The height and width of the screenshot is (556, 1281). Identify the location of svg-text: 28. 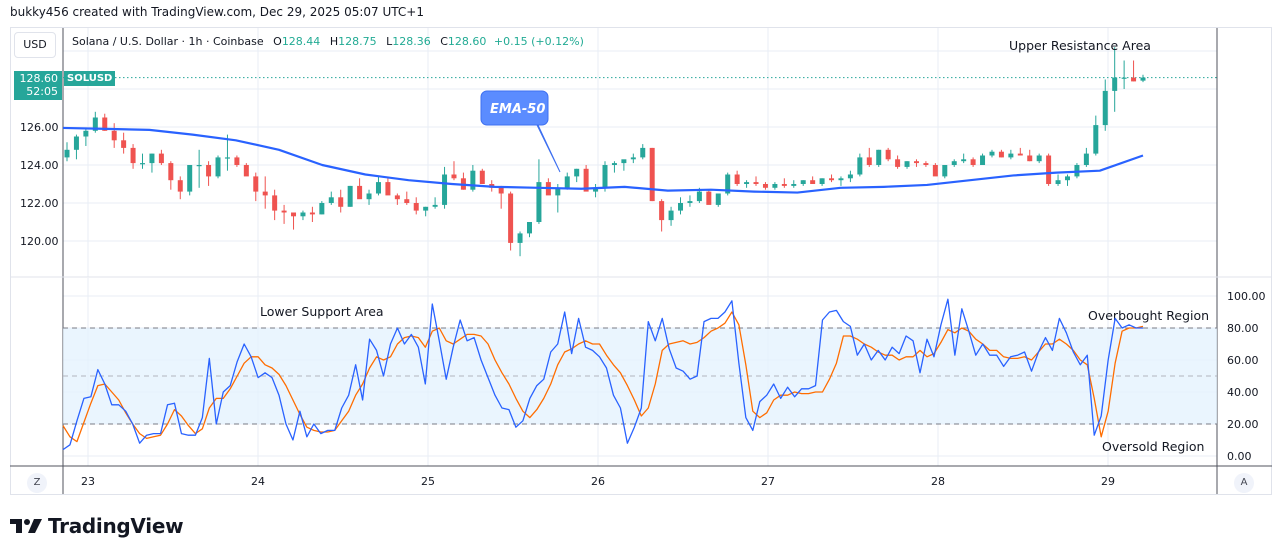
(938, 481).